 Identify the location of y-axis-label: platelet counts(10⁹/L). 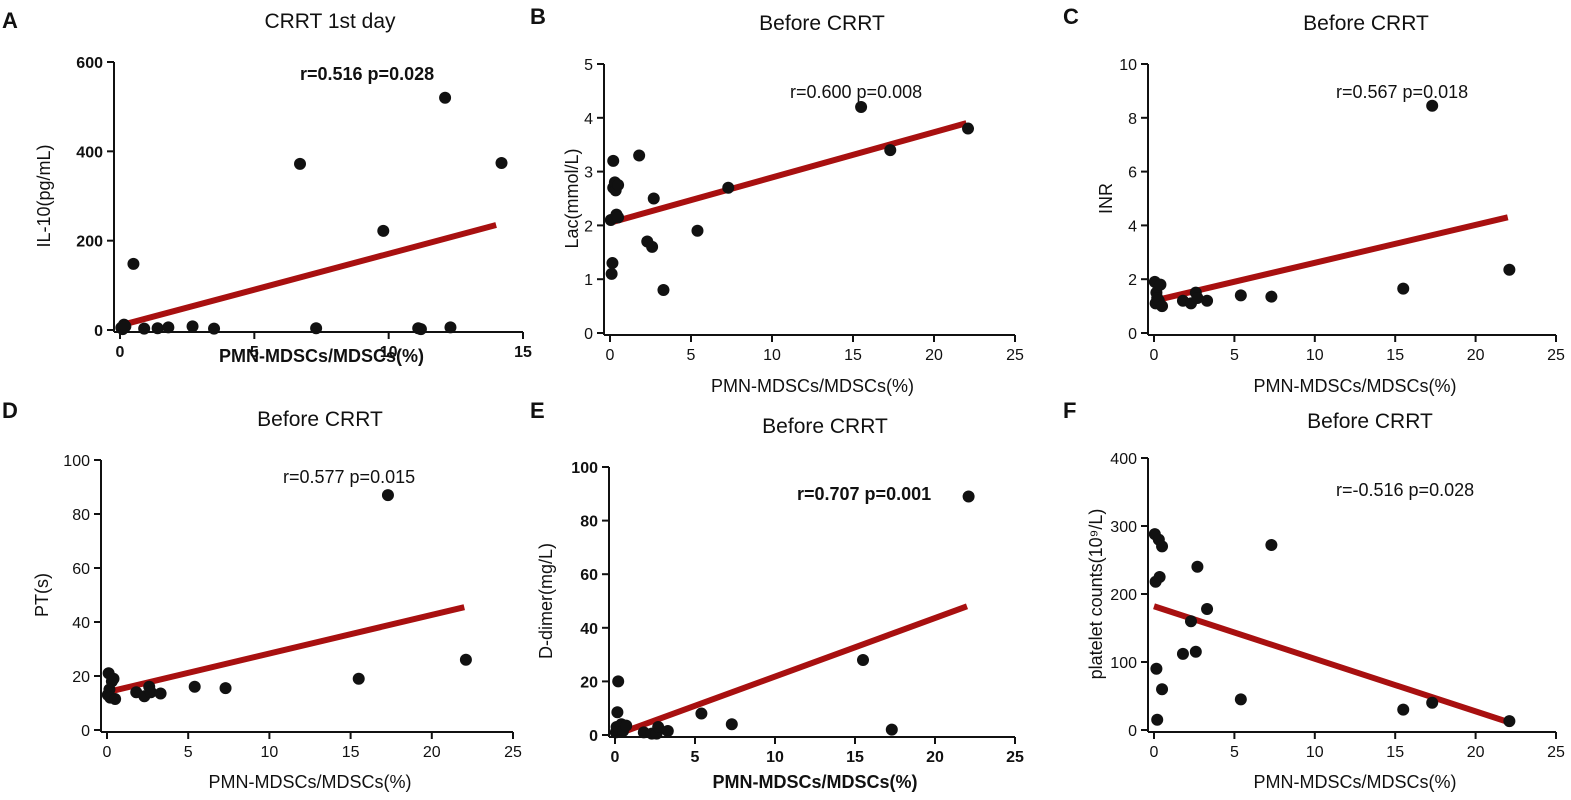
(1096, 594).